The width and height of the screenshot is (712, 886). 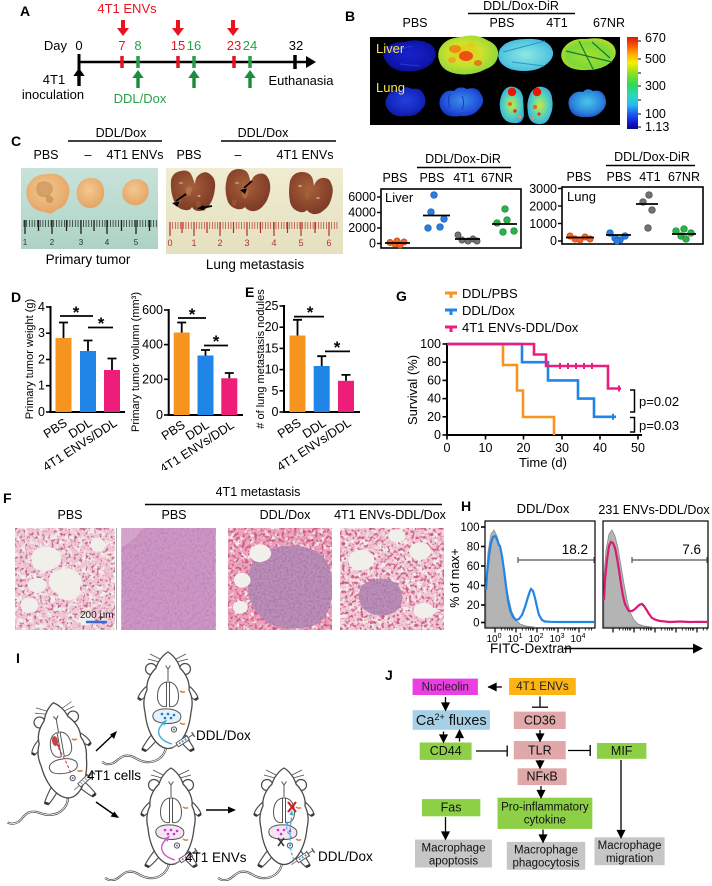 I want to click on svg-text: inoculation, so click(x=53, y=94).